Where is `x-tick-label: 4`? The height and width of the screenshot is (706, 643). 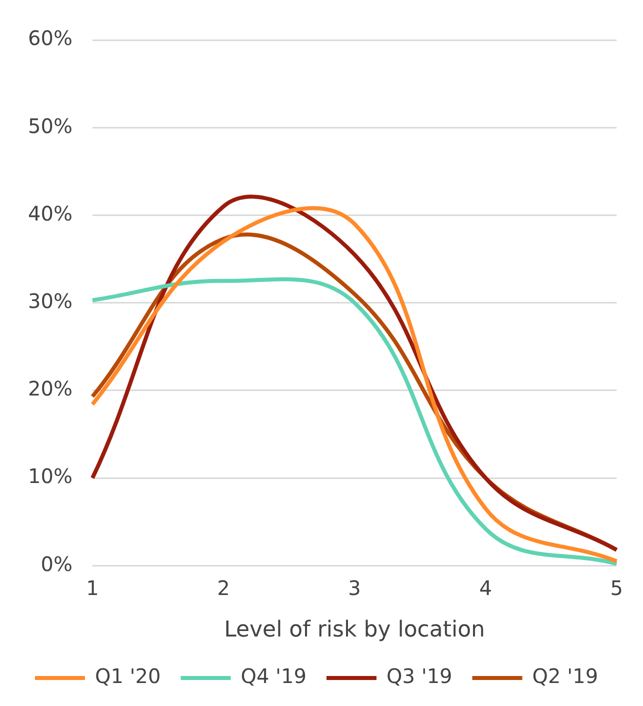 x-tick-label: 4 is located at coordinates (485, 588).